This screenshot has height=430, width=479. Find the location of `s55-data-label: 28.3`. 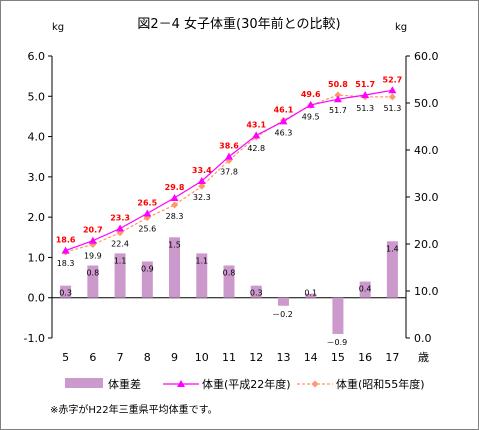

s55-data-label: 28.3 is located at coordinates (175, 216).